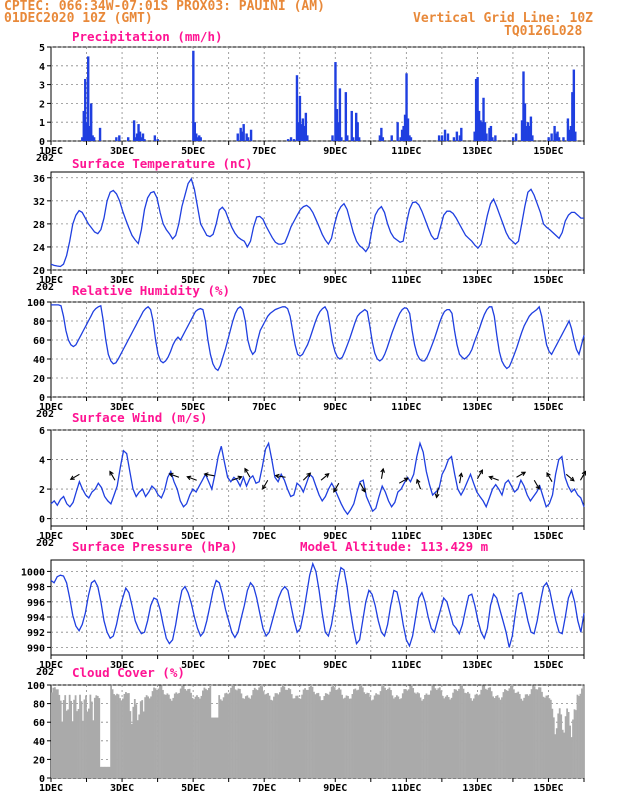 This screenshot has width=618, height=800. Describe the element at coordinates (394, 546) in the screenshot. I see `panel-subtitle-pres: Model Altitude: 113.429 m` at that location.